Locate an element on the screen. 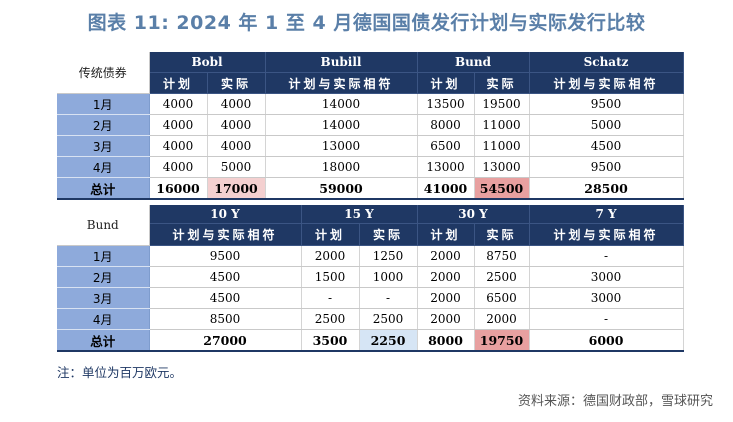  group-header: 15 Y is located at coordinates (359, 214).